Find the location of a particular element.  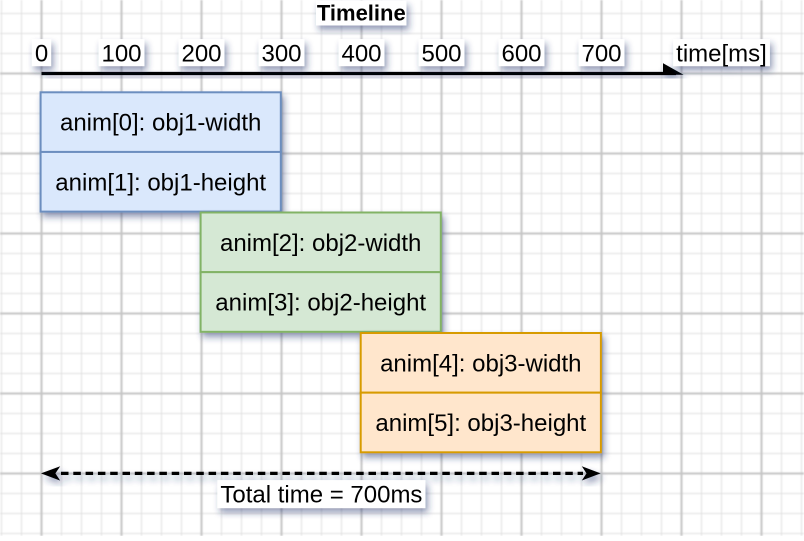

svg-text: 600 is located at coordinates (521, 53).